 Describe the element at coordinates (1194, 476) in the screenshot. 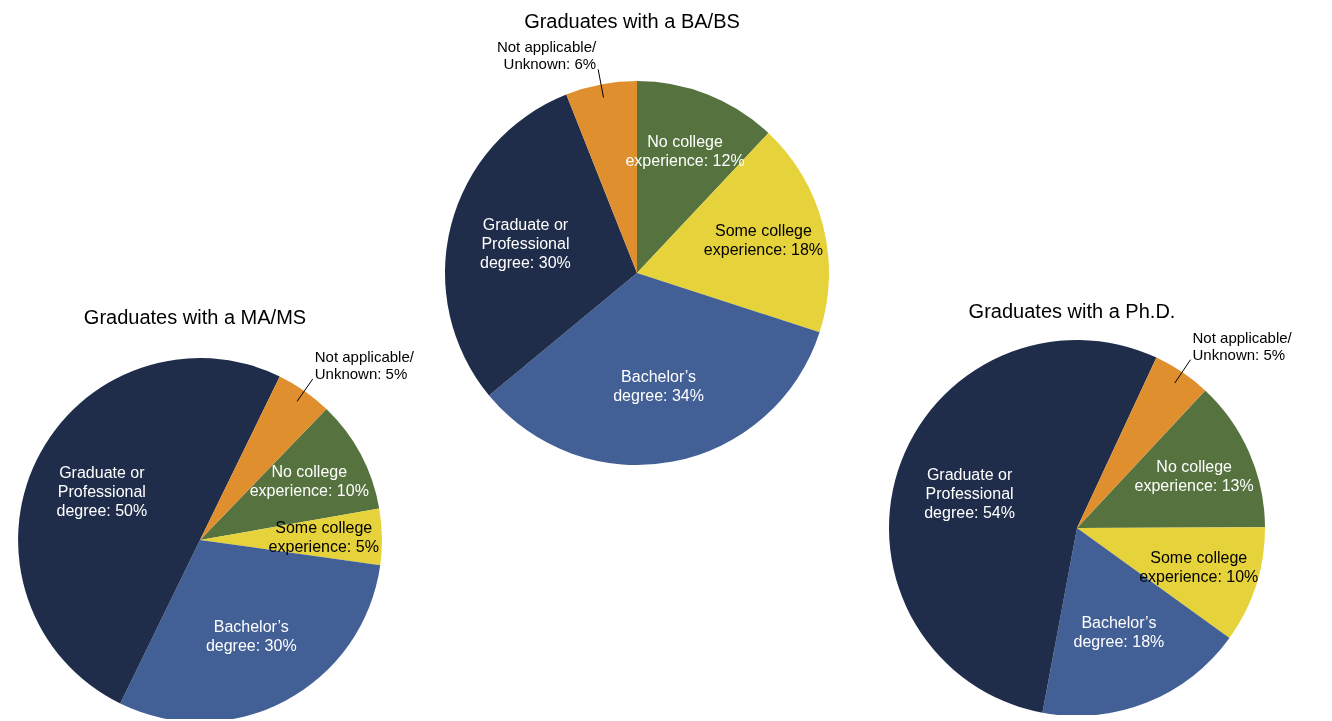

I see `slice-label: No college experience: 13%` at that location.